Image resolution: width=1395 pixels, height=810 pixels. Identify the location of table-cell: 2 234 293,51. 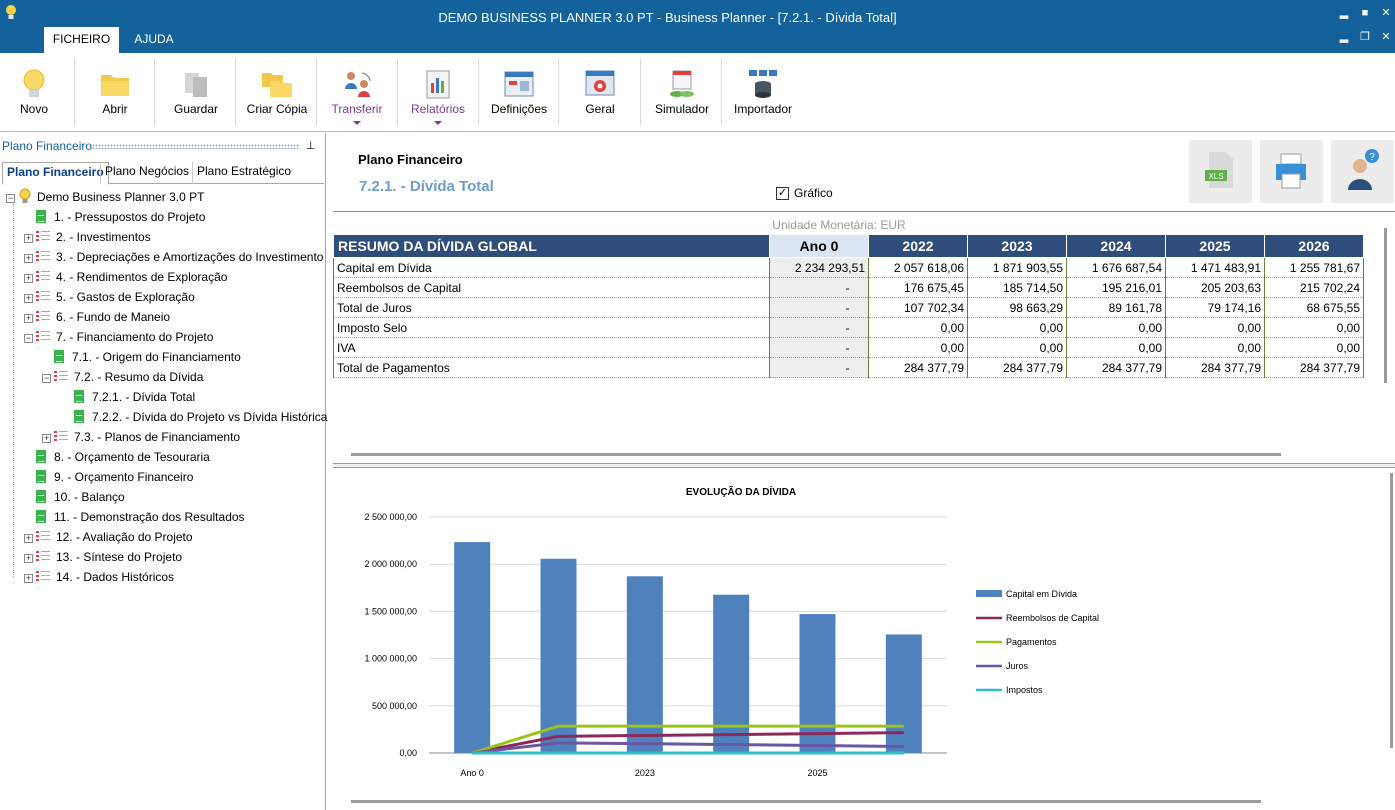
(819, 267).